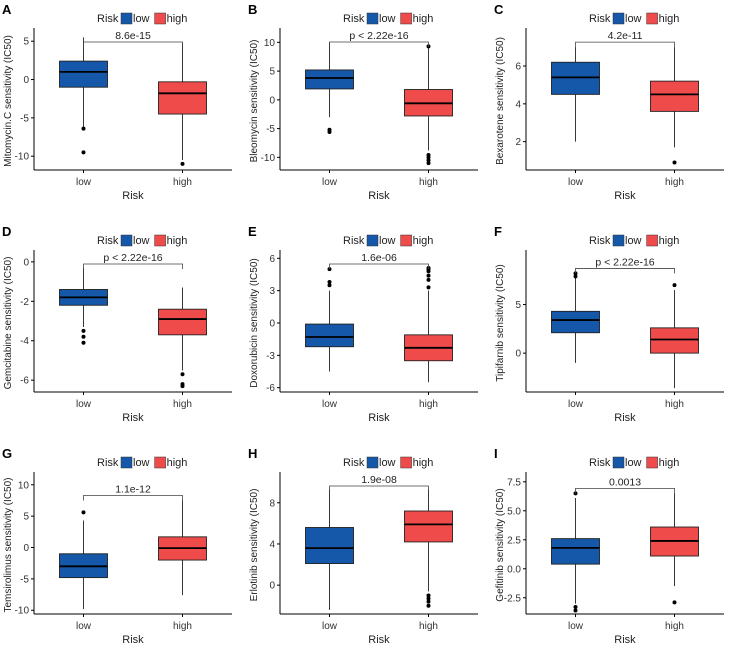 The width and height of the screenshot is (738, 666). What do you see at coordinates (270, 129) in the screenshot?
I see `y-tick-label: -5` at bounding box center [270, 129].